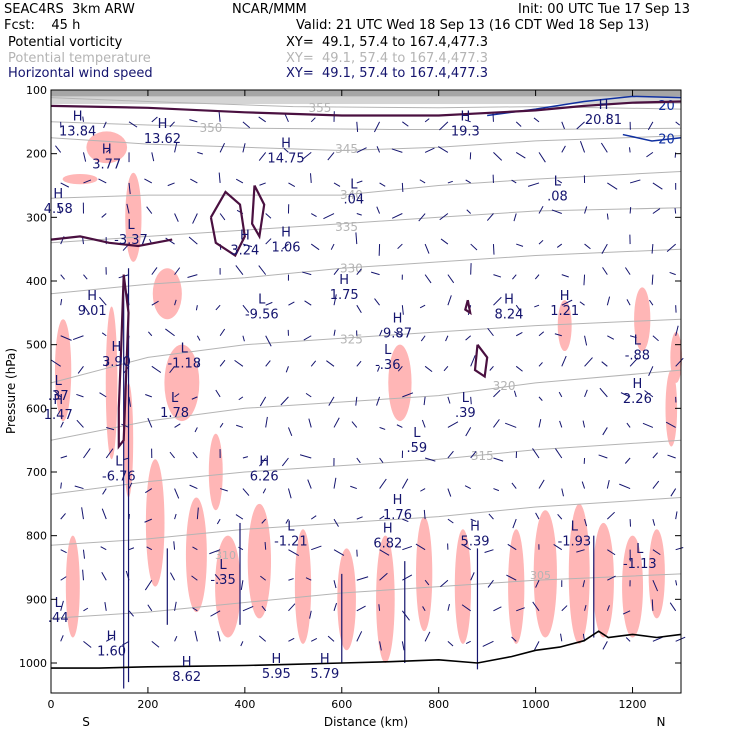 This screenshot has width=740, height=740. What do you see at coordinates (604, 9) in the screenshot?
I see `header-init: Init: 00 UTC Tue 17 Sep 13` at bounding box center [604, 9].